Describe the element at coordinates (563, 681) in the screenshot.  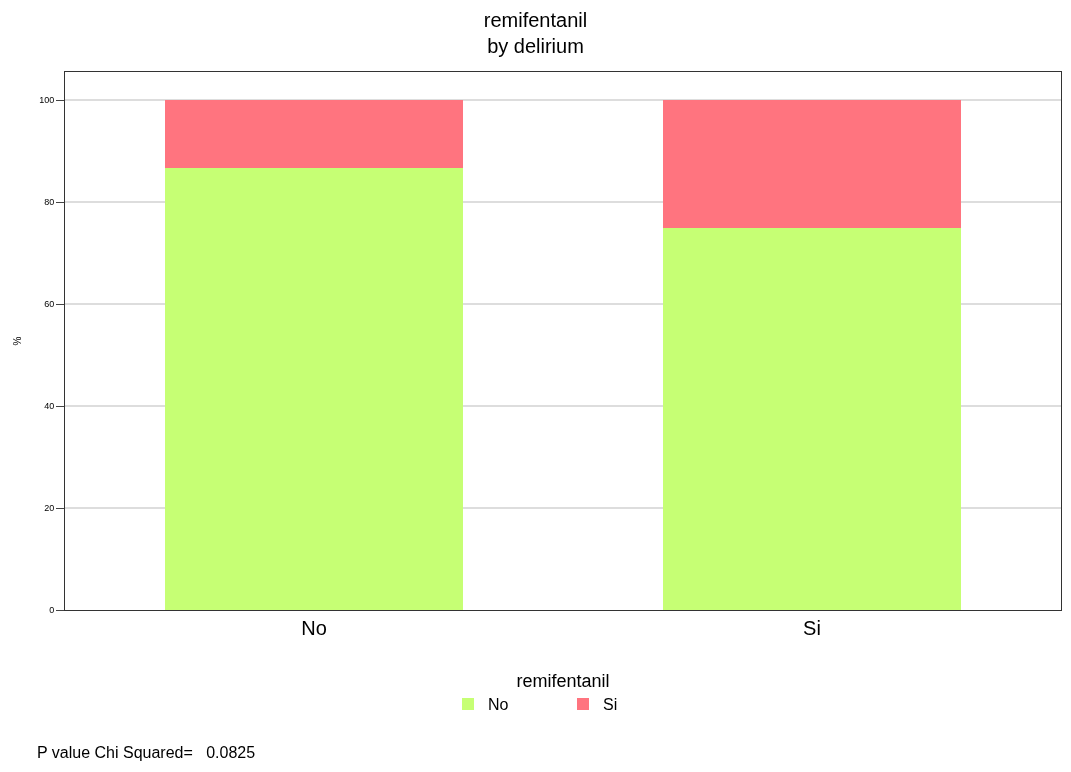
I see `legend-title: remifentanil` at that location.